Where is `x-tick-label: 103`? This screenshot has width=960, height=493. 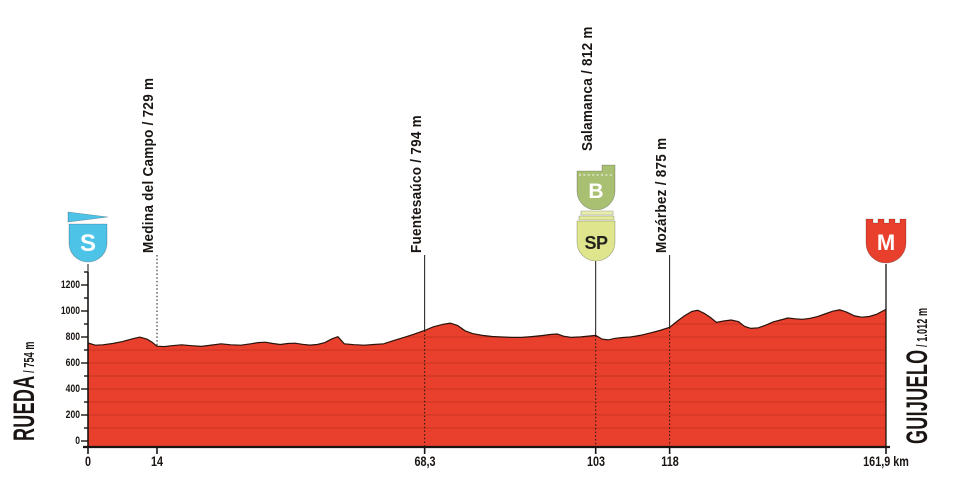 x-tick-label: 103 is located at coordinates (595, 461).